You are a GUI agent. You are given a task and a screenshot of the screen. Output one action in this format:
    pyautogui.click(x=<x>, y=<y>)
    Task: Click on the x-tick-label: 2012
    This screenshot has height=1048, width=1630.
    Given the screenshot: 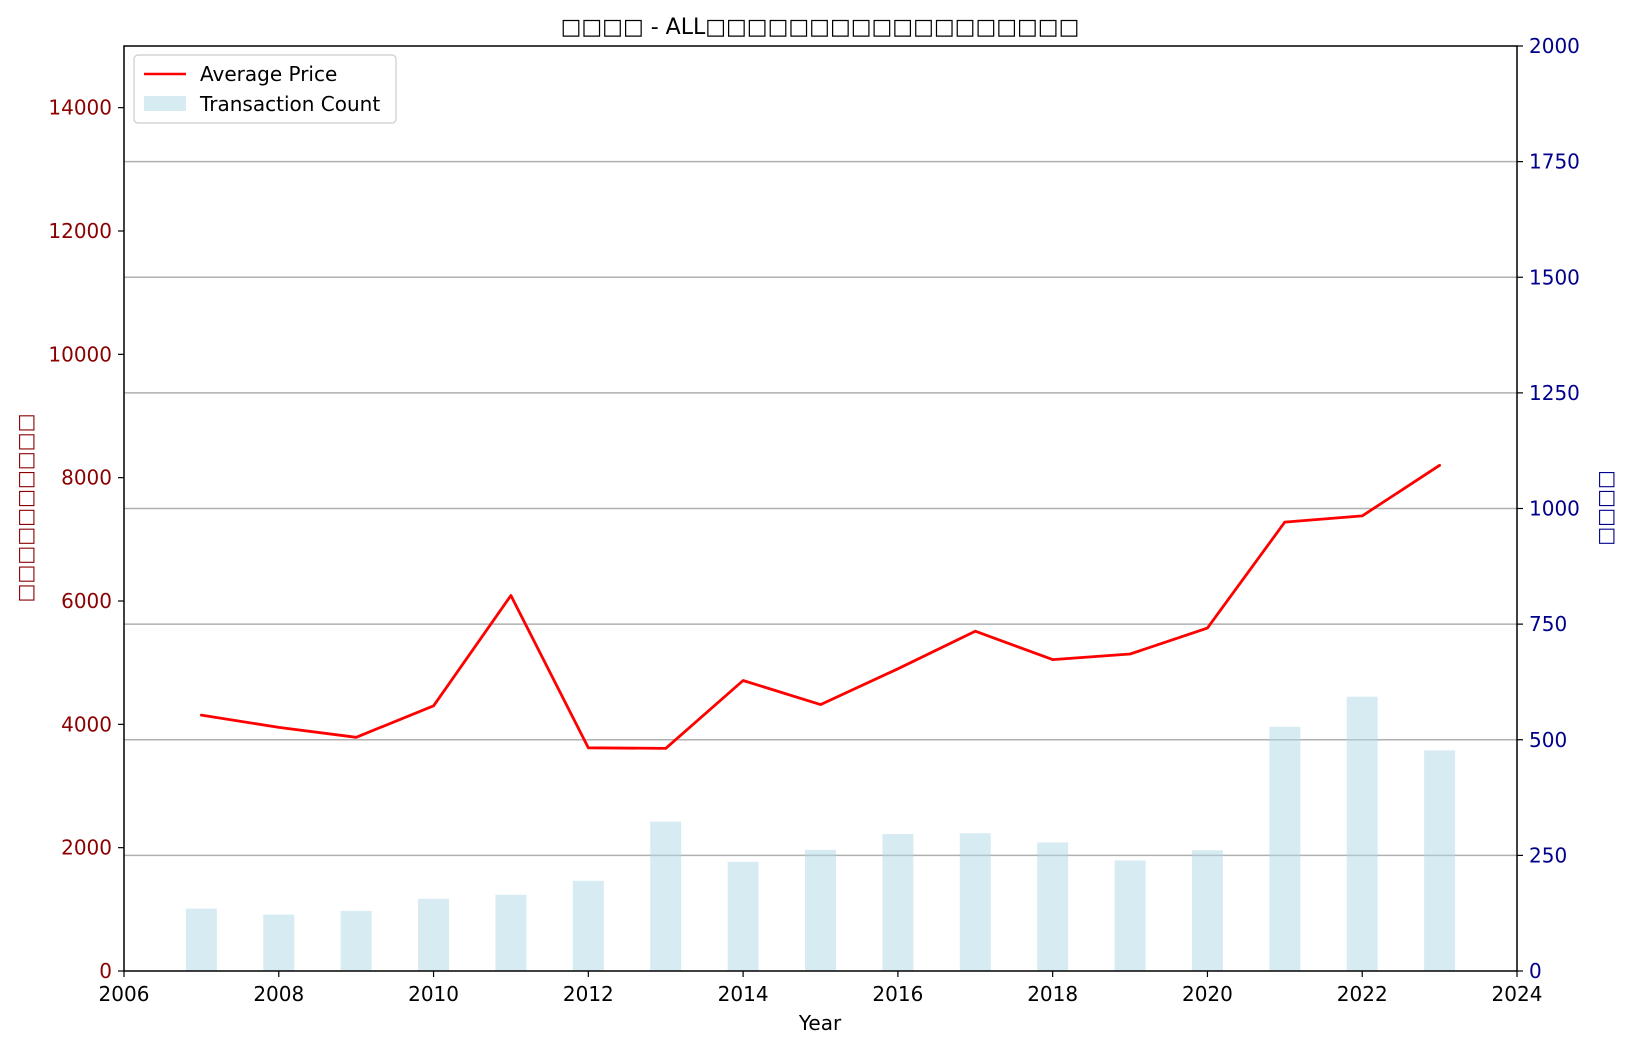 What is the action you would take?
    pyautogui.click(x=588, y=994)
    